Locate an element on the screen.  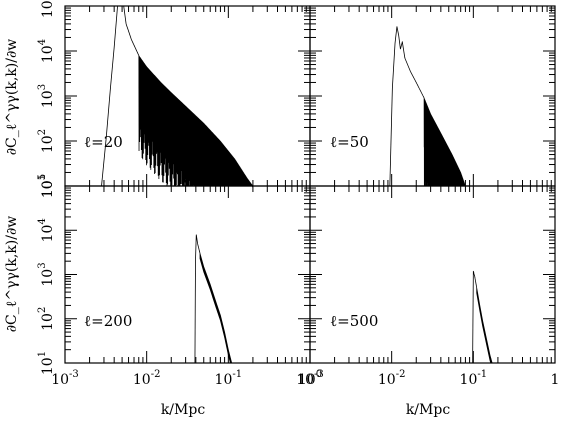
panel-label-ell-50: ℓ=50 is located at coordinates (349, 142).